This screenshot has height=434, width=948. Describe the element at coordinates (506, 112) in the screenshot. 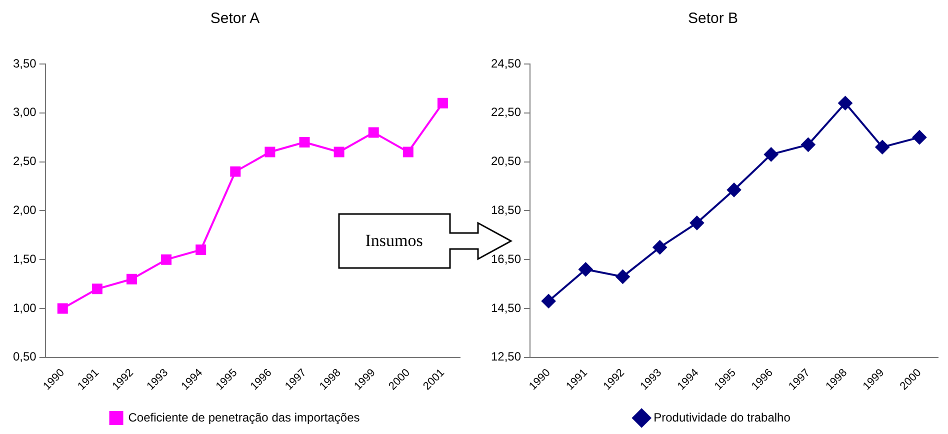

I see `y-tick-label: 22,50` at that location.